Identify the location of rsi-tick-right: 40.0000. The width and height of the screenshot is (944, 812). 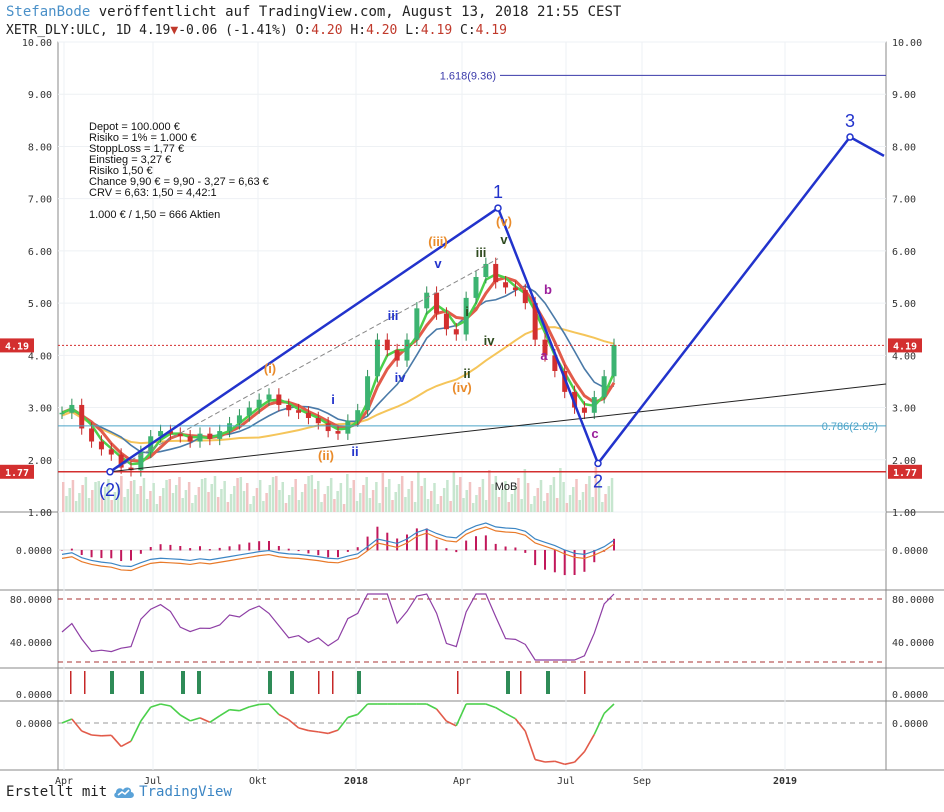
(913, 643).